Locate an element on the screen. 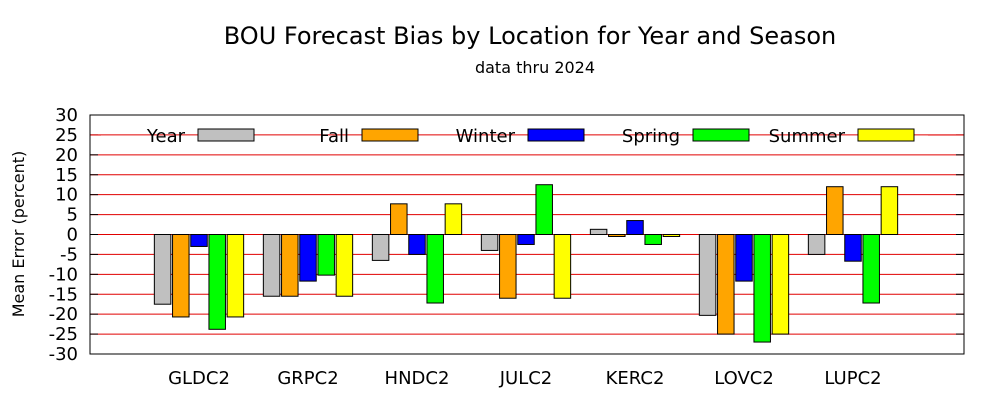 The height and width of the screenshot is (400, 1000). bar-kerc2-fall is located at coordinates (617, 235).